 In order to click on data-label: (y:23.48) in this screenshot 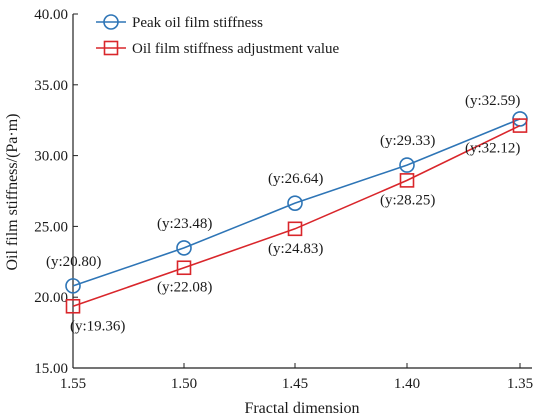, I will do `click(184, 224)`.